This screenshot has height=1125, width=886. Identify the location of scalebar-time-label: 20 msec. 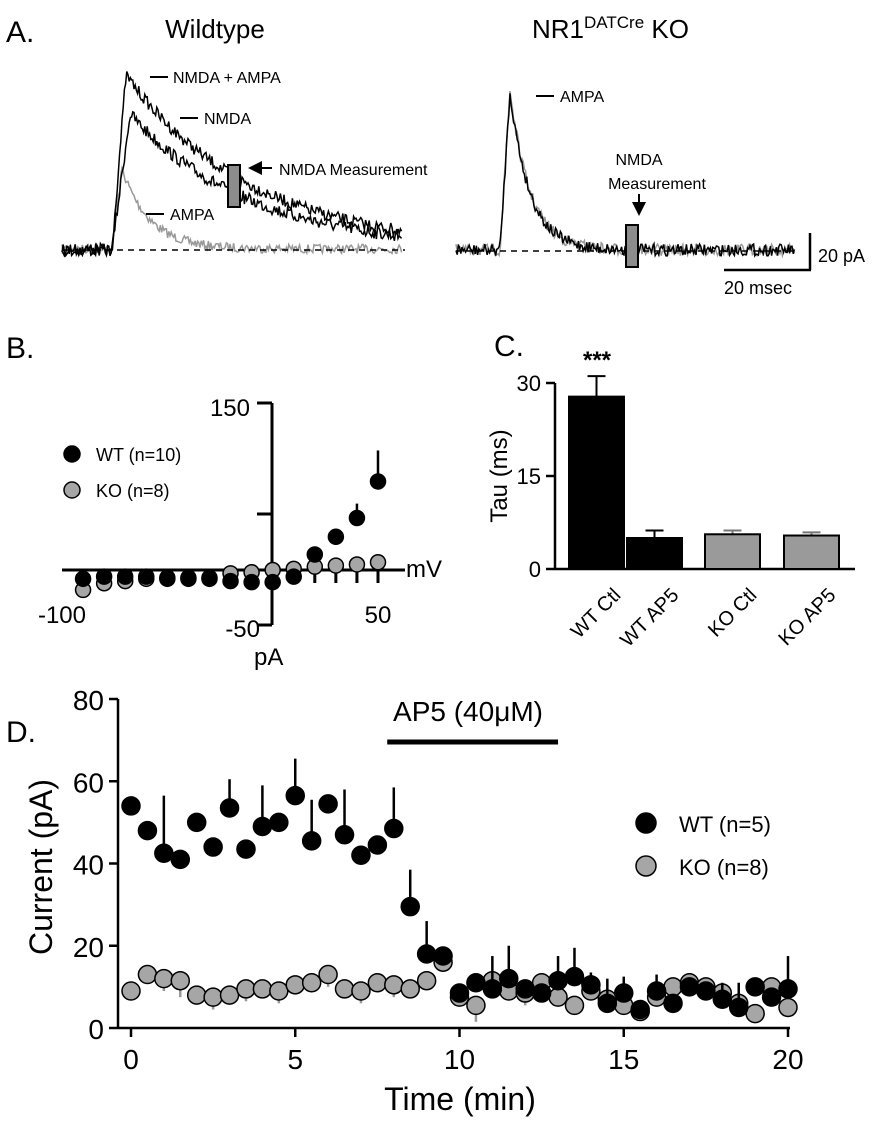
(758, 288).